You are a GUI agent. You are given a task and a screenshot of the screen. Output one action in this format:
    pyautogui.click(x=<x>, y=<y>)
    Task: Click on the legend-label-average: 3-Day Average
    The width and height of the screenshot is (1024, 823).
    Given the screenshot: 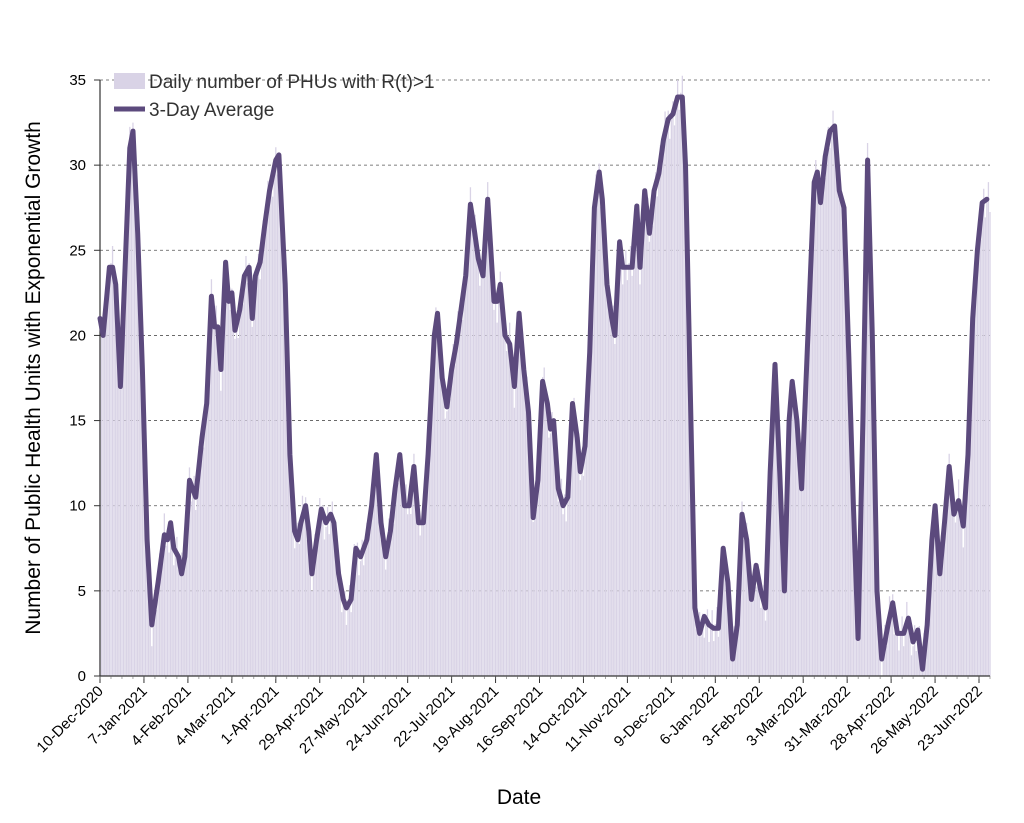 What is the action you would take?
    pyautogui.click(x=211, y=110)
    